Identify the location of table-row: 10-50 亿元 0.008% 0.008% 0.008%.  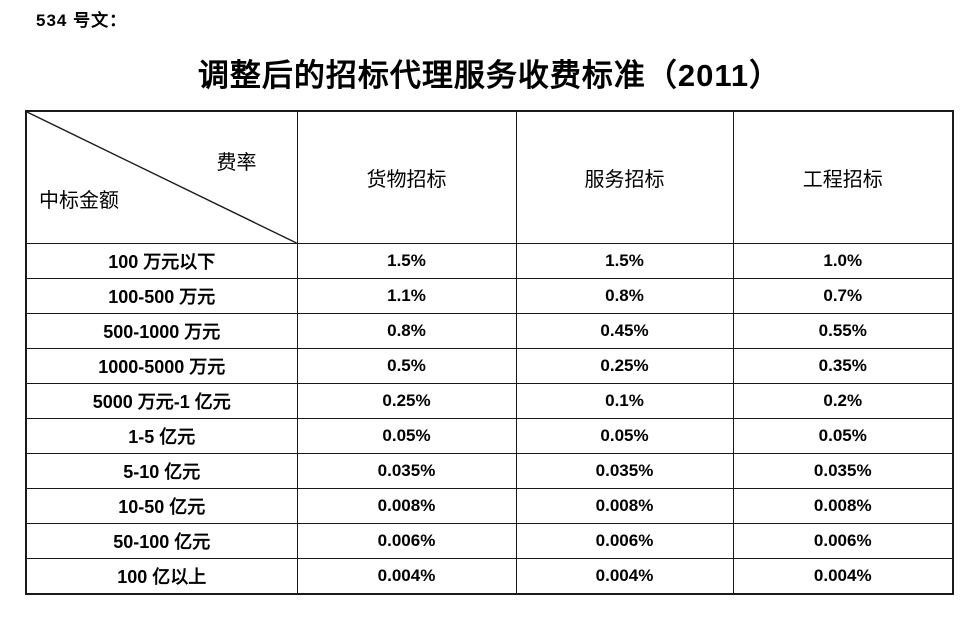
(489, 506).